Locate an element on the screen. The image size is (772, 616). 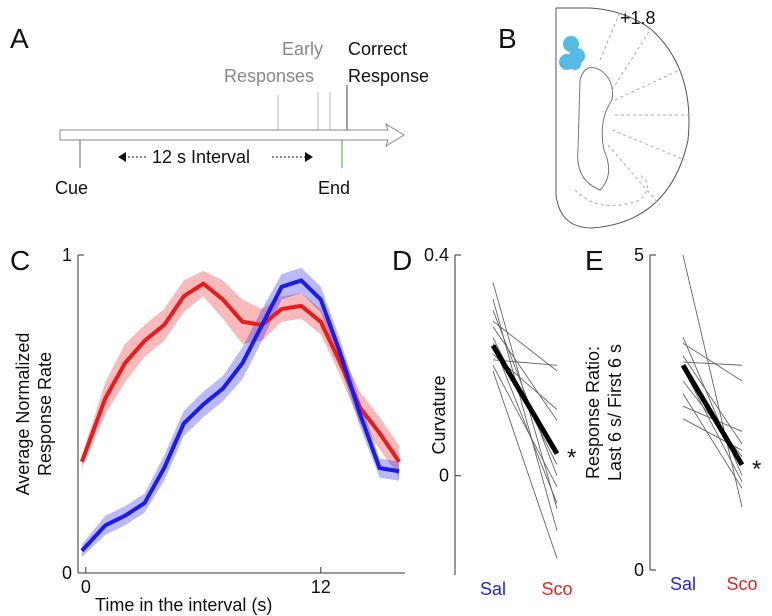
panel-label: A is located at coordinates (19, 38).